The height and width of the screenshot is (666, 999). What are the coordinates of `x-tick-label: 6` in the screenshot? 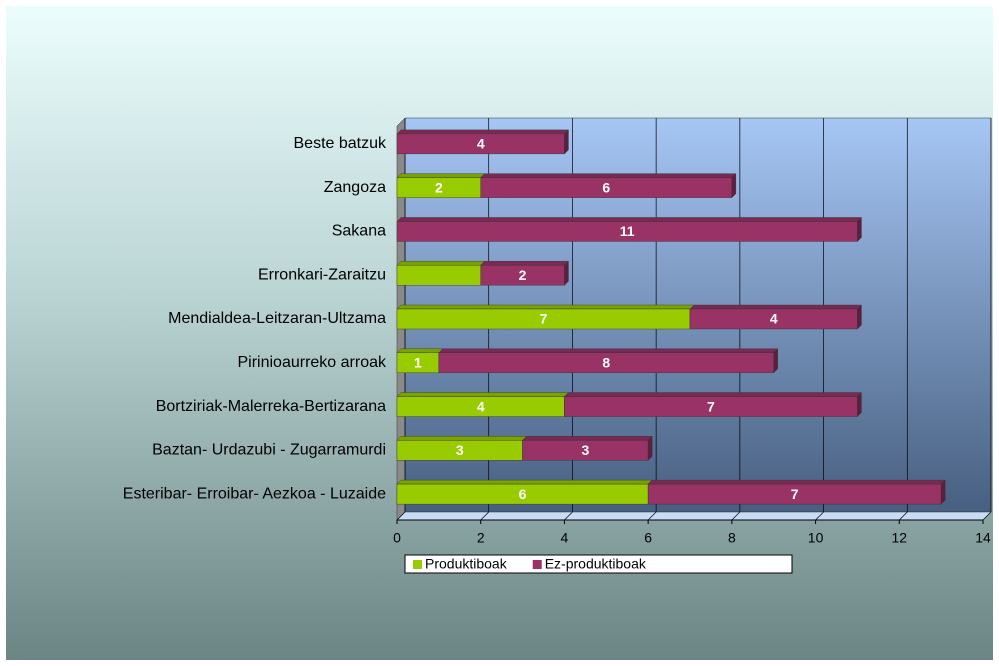 It's located at (648, 538).